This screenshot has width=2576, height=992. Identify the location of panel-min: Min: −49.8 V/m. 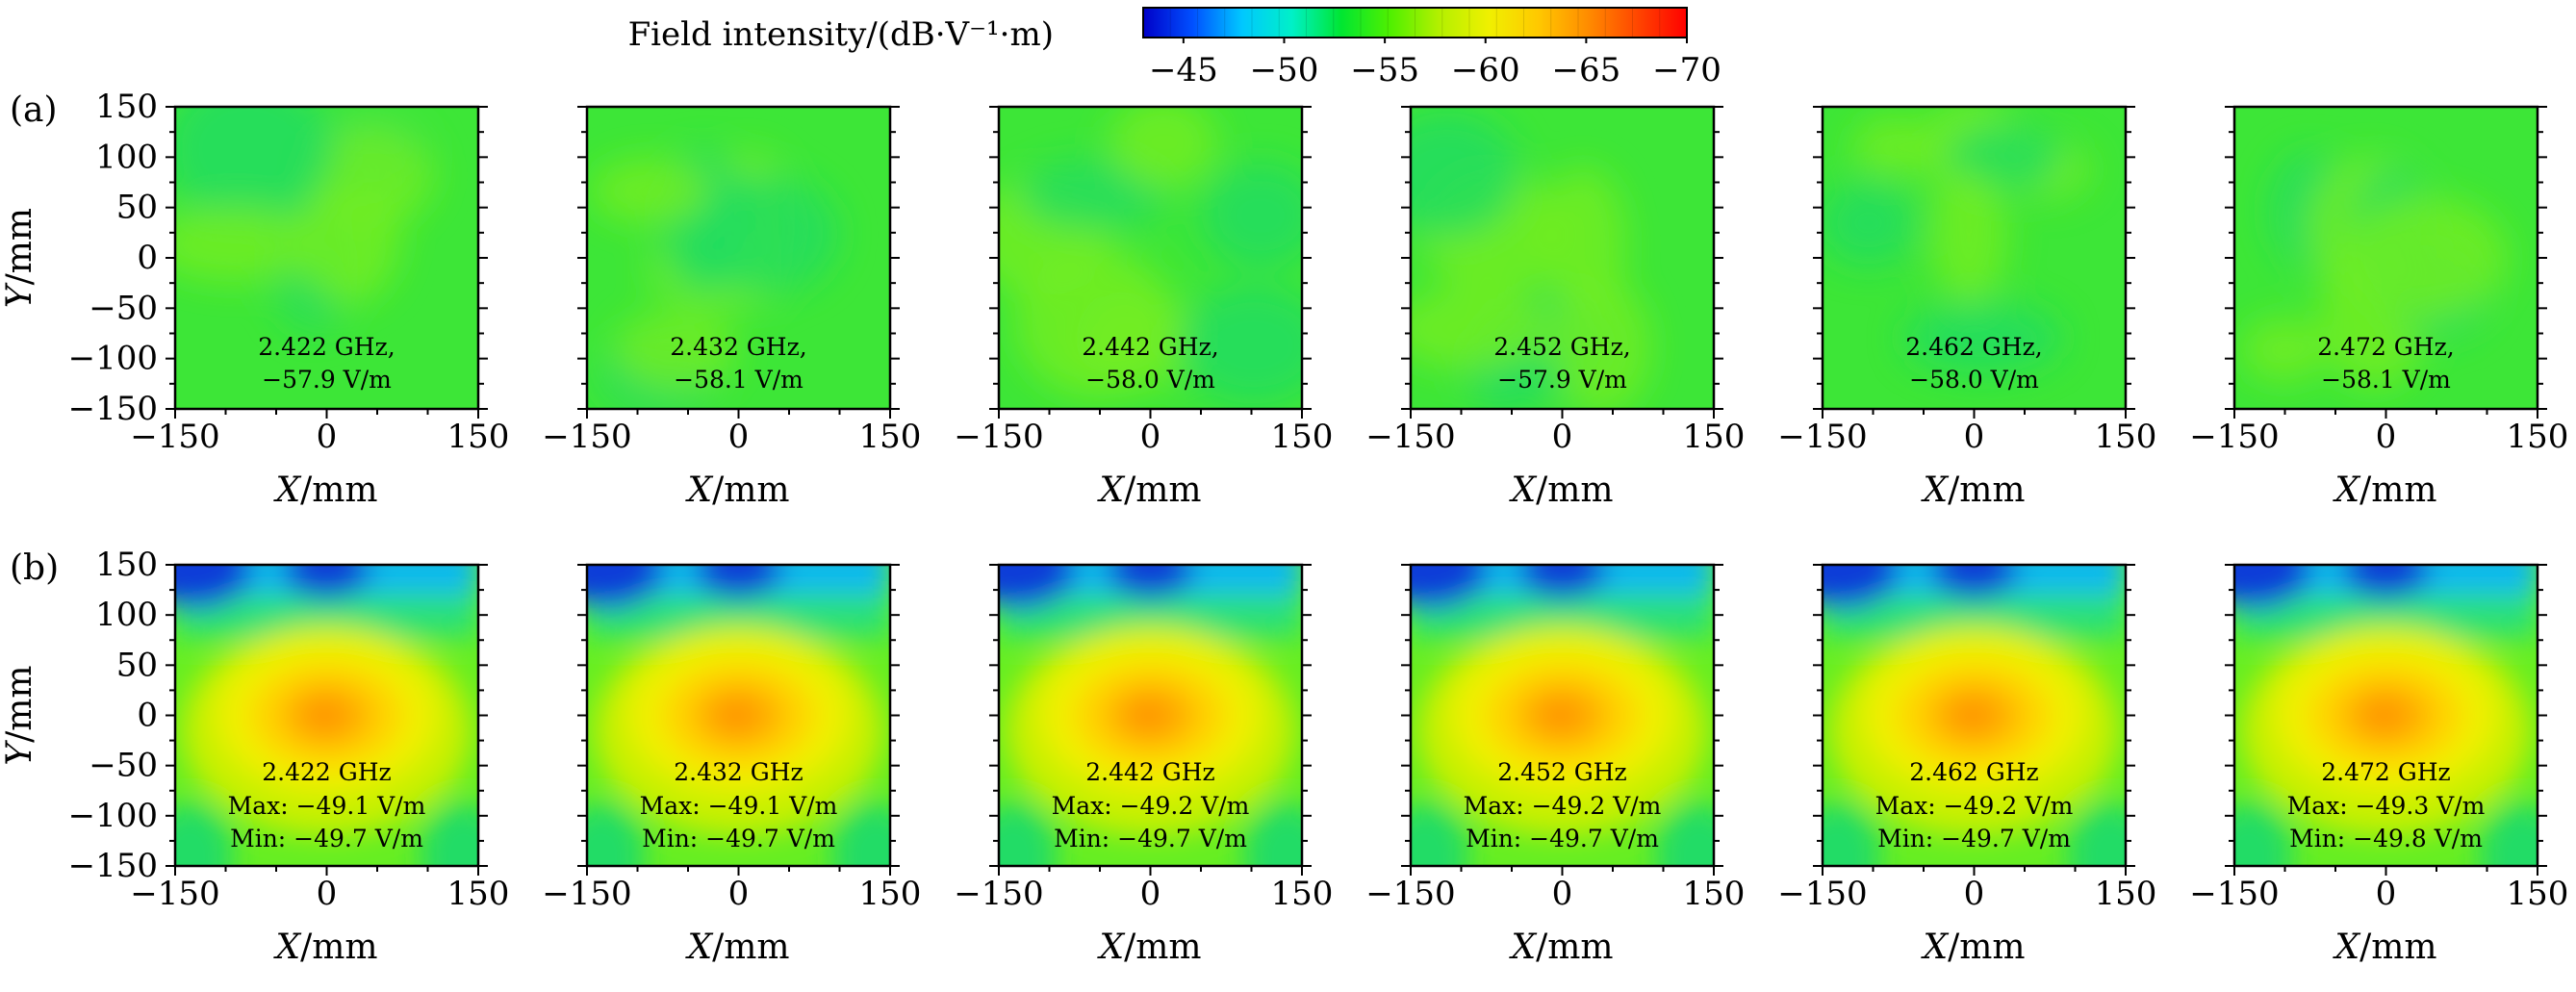
(2386, 838).